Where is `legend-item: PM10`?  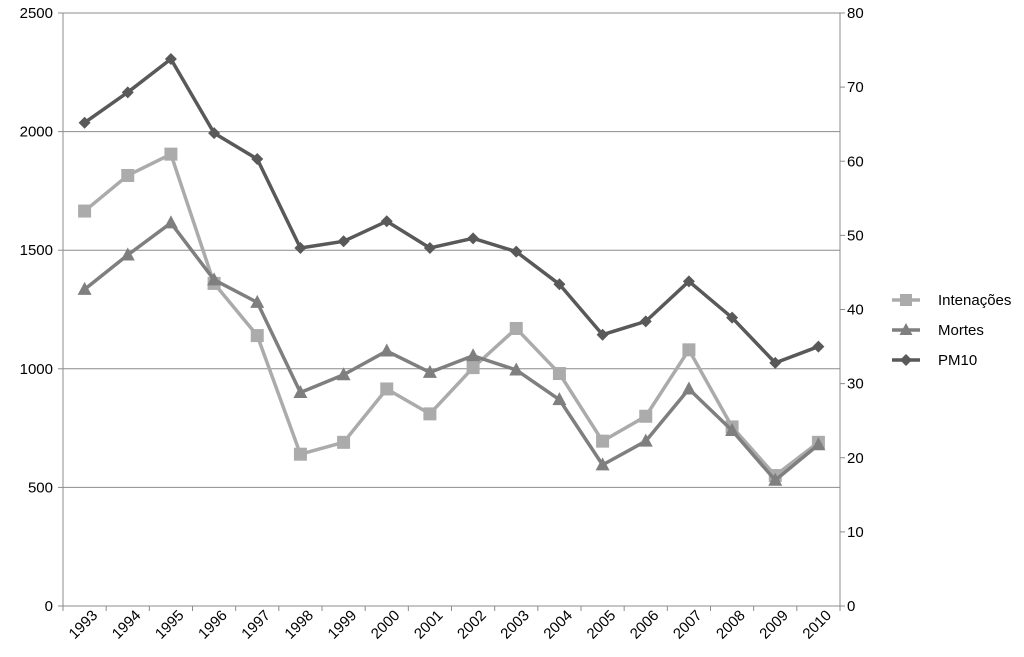 legend-item: PM10 is located at coordinates (934, 360).